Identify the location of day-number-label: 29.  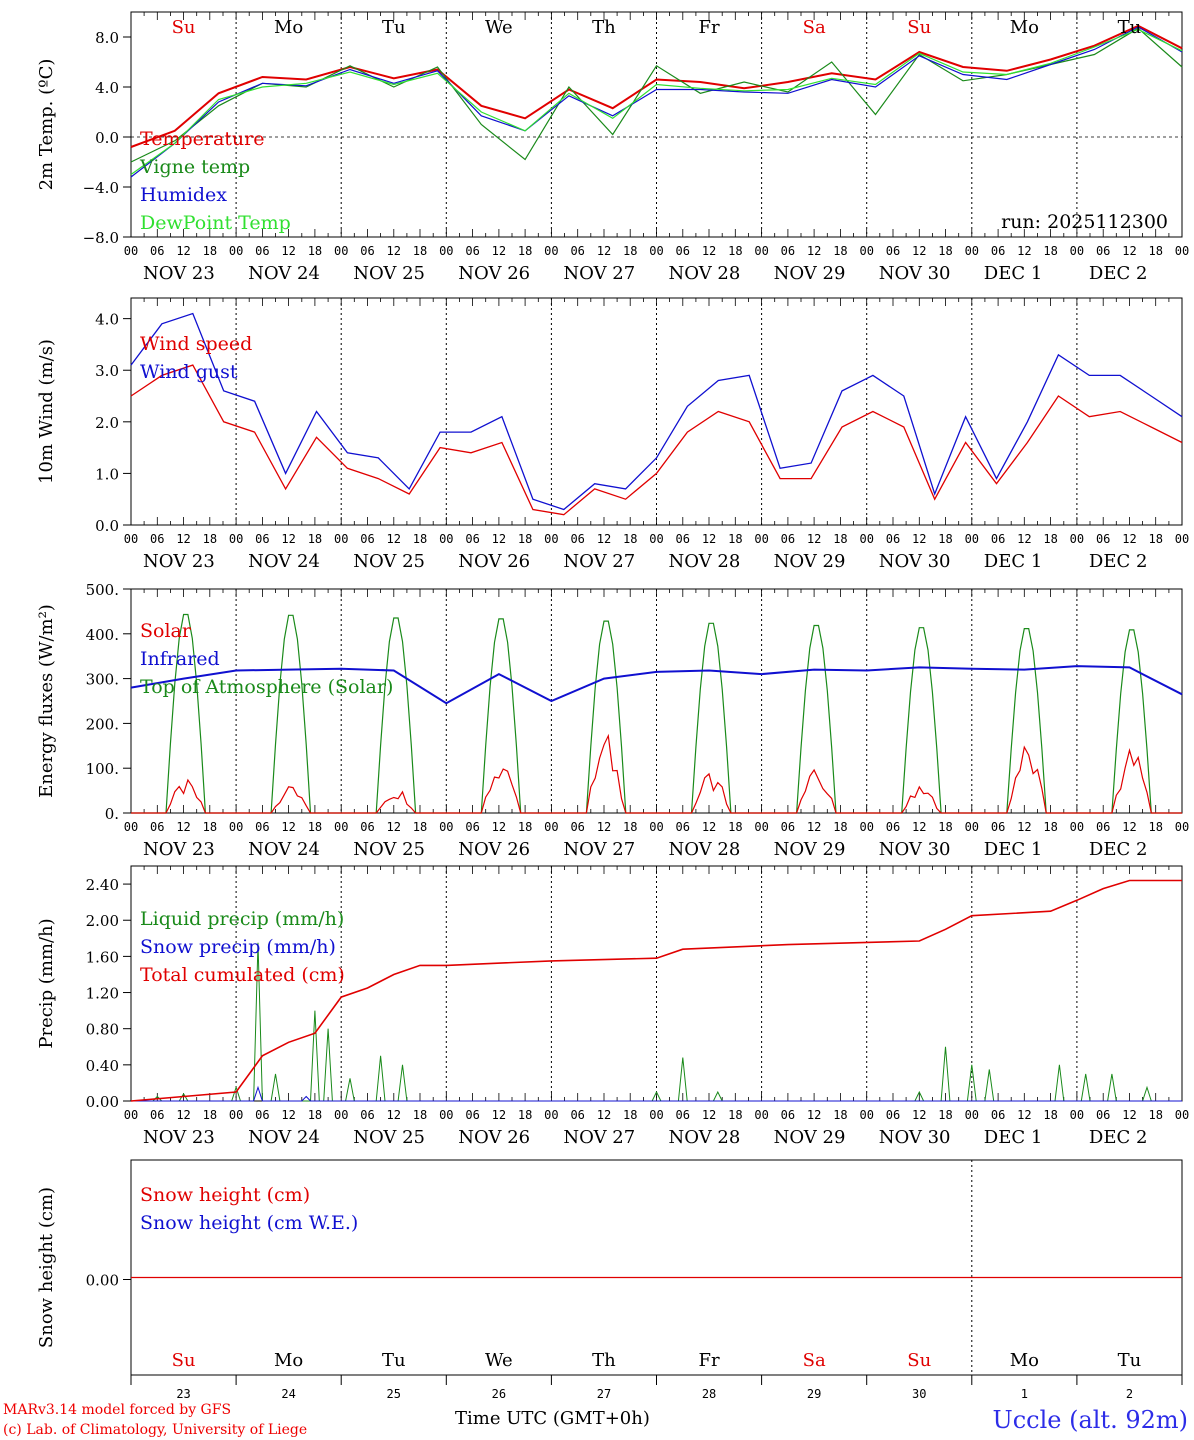
(814, 1394).